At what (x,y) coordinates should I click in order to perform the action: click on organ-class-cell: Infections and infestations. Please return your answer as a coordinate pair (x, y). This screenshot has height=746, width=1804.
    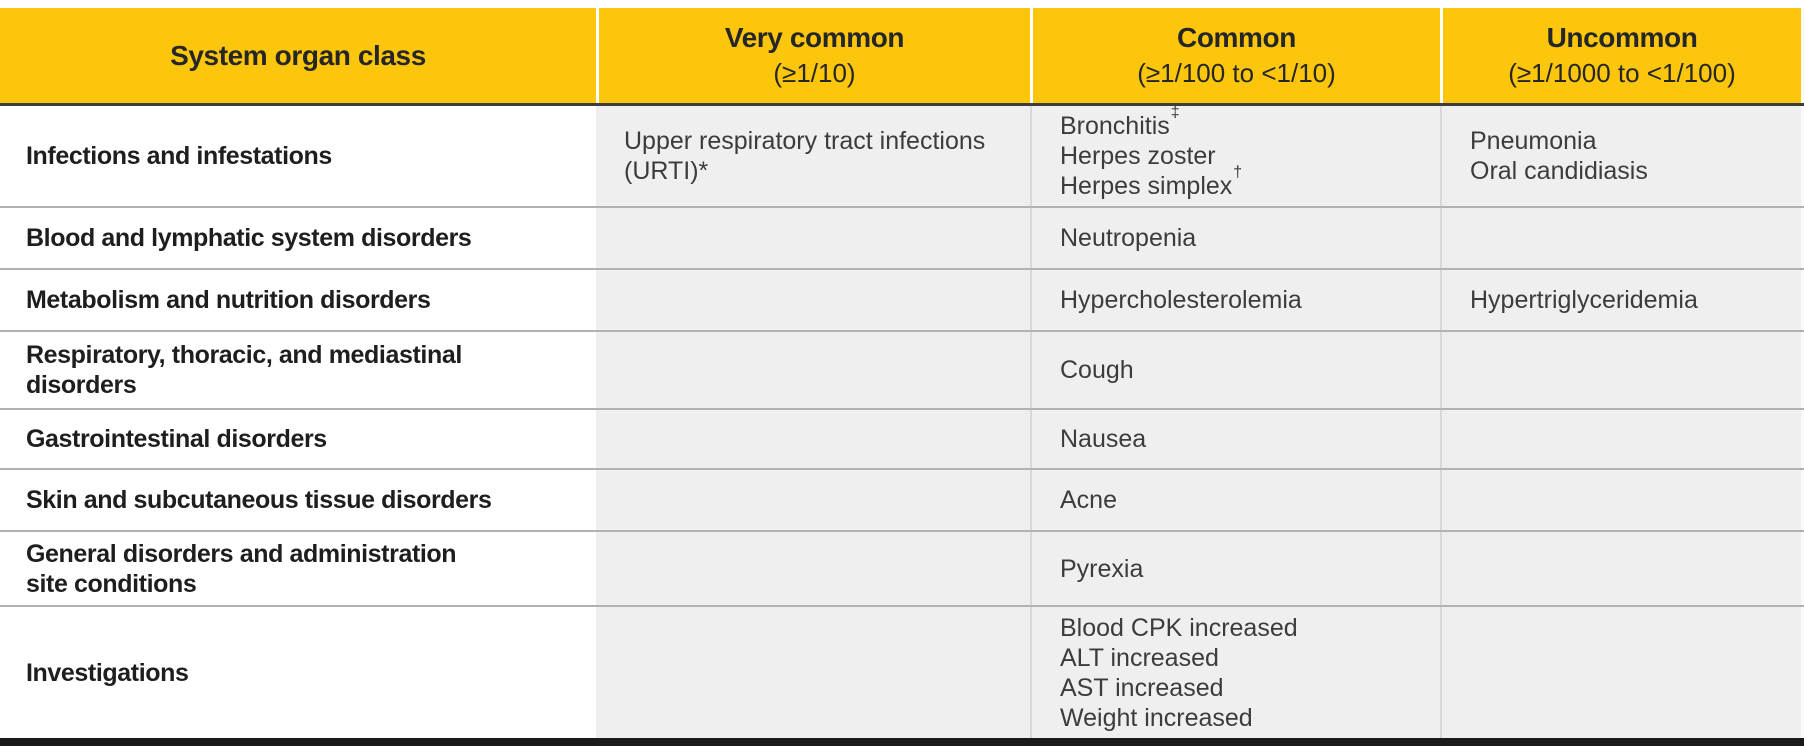
    Looking at the image, I should click on (298, 156).